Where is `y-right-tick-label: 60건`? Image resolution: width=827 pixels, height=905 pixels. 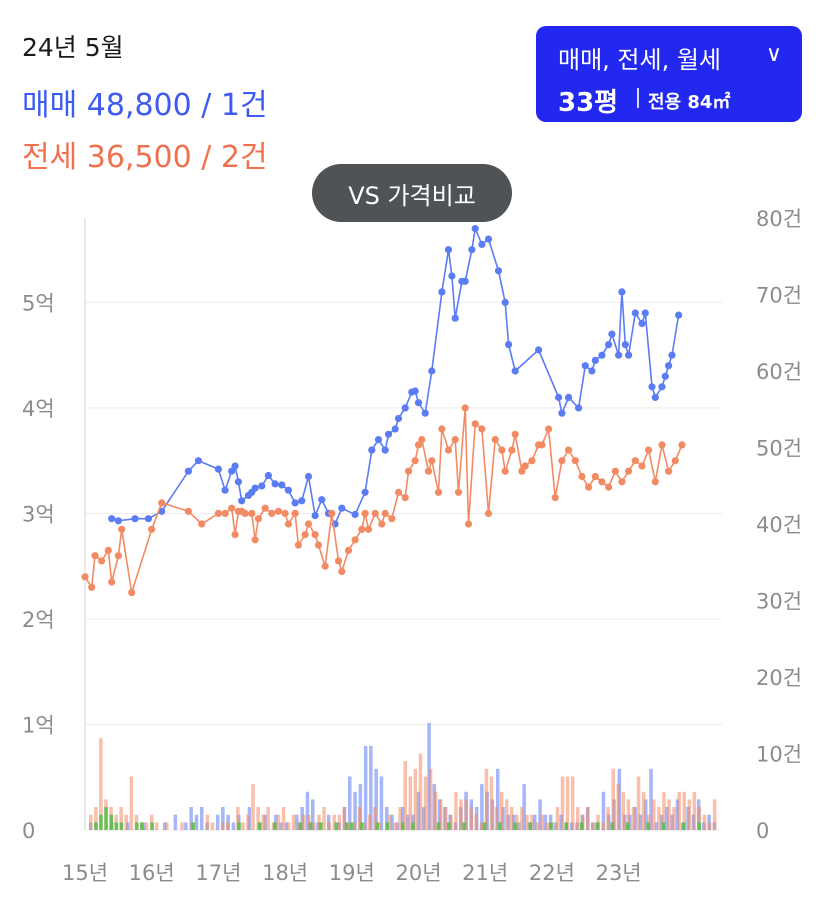 y-right-tick-label: 60건 is located at coordinates (779, 372).